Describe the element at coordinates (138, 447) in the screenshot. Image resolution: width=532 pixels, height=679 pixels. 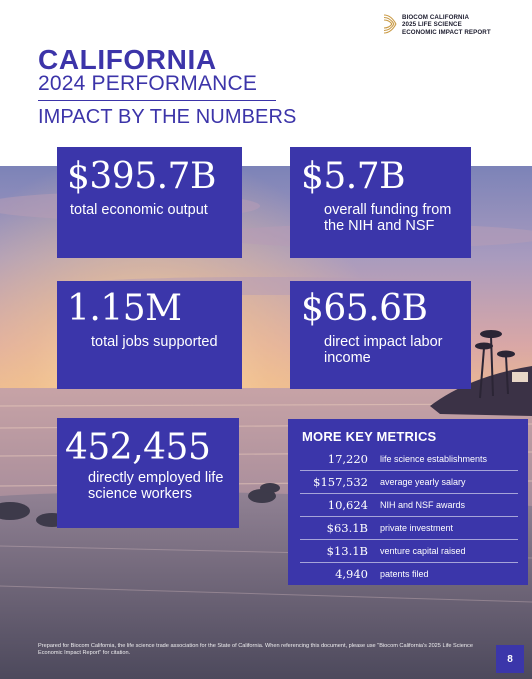
I see `stat-value: 452,455` at that location.